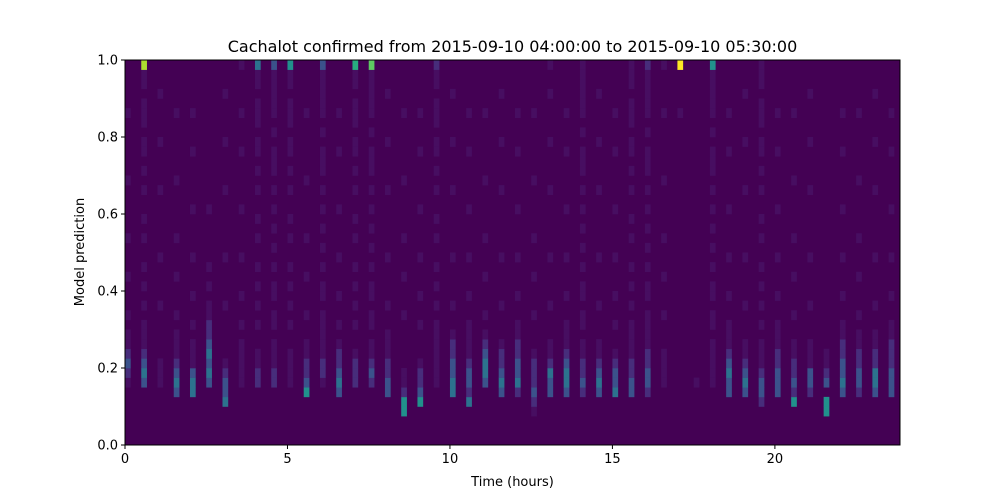 This screenshot has width=1000, height=500. Describe the element at coordinates (512, 482) in the screenshot. I see `x-axis-label: Time (hours)` at that location.